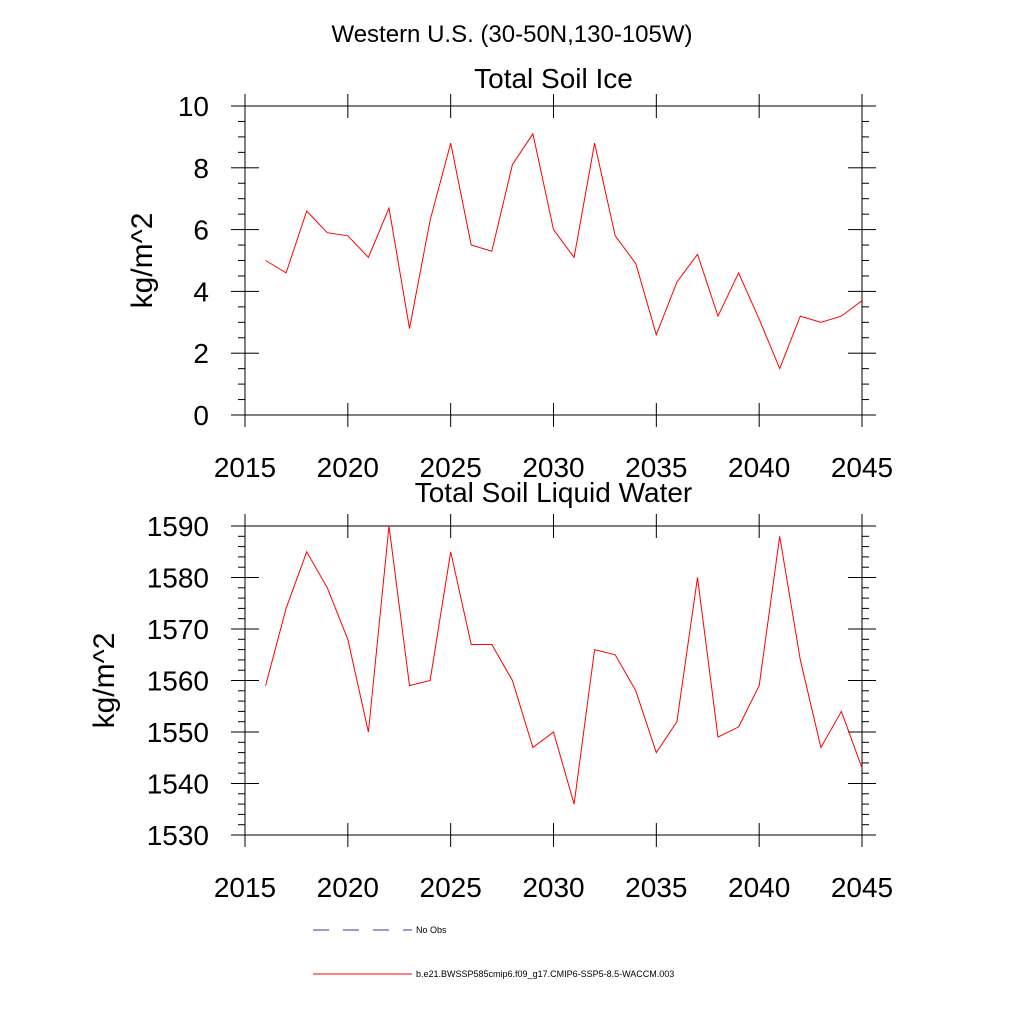 This screenshot has width=1024, height=1024. Describe the element at coordinates (201, 415) in the screenshot. I see `chart-top-ytick-label: 0` at that location.